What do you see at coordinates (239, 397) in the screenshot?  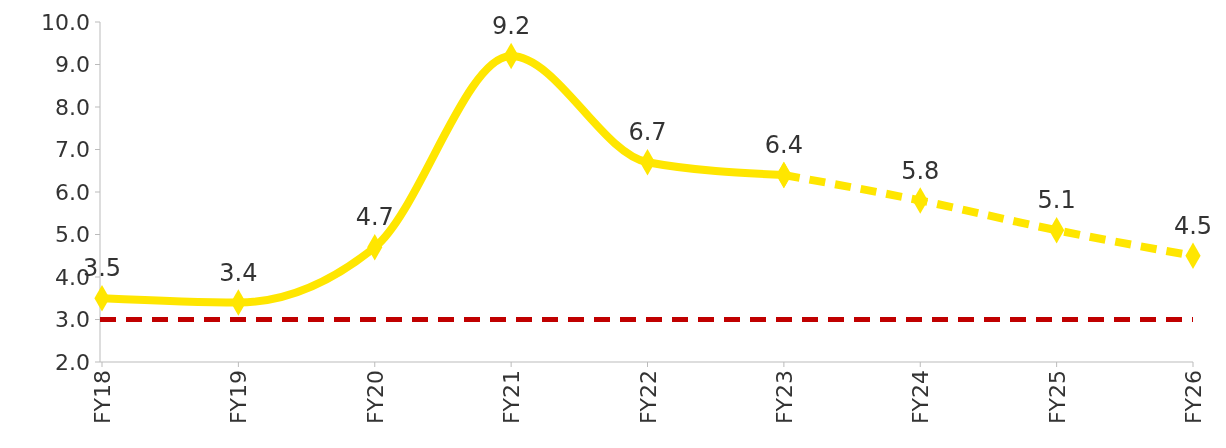 I see `x-tick-label: FY19` at bounding box center [239, 397].